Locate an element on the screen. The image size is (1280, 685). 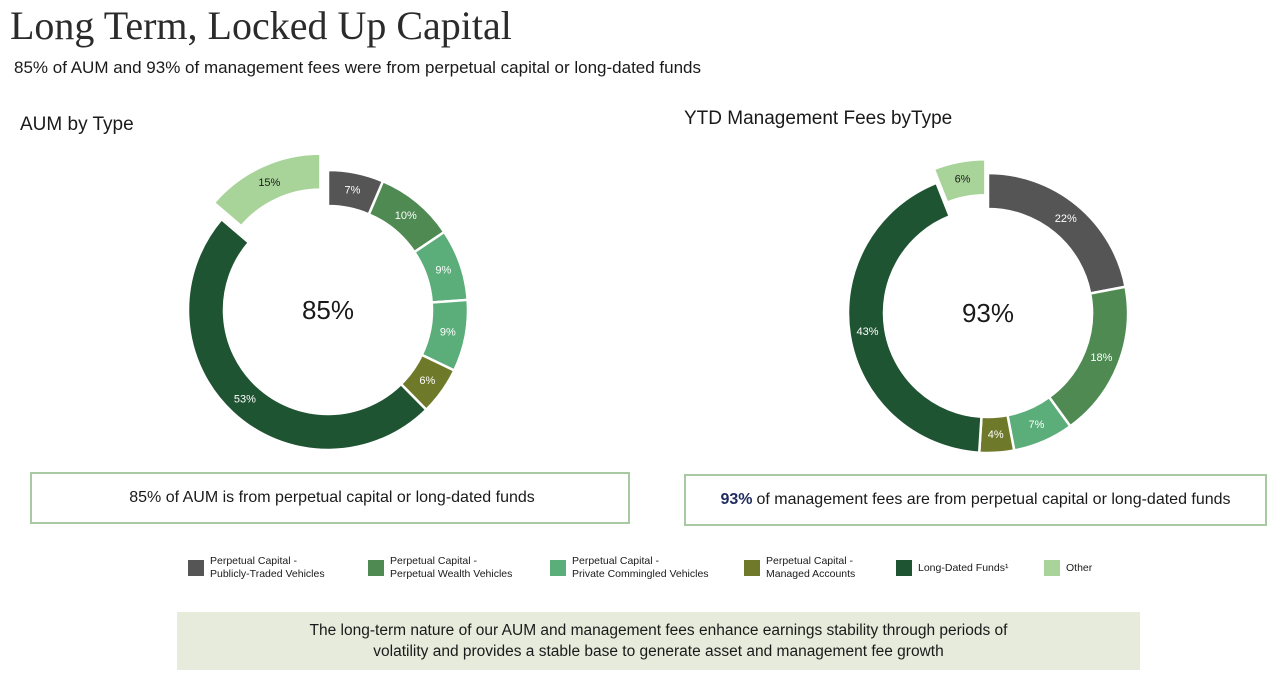
slice-label: 4% is located at coordinates (996, 435).